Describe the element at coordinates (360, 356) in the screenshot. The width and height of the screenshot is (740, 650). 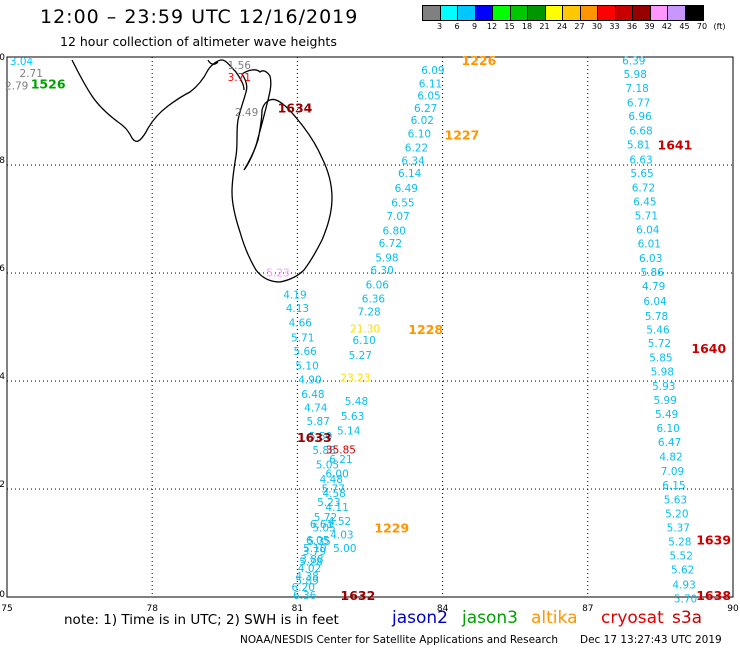
I see `wave-height-value: 5.27` at that location.